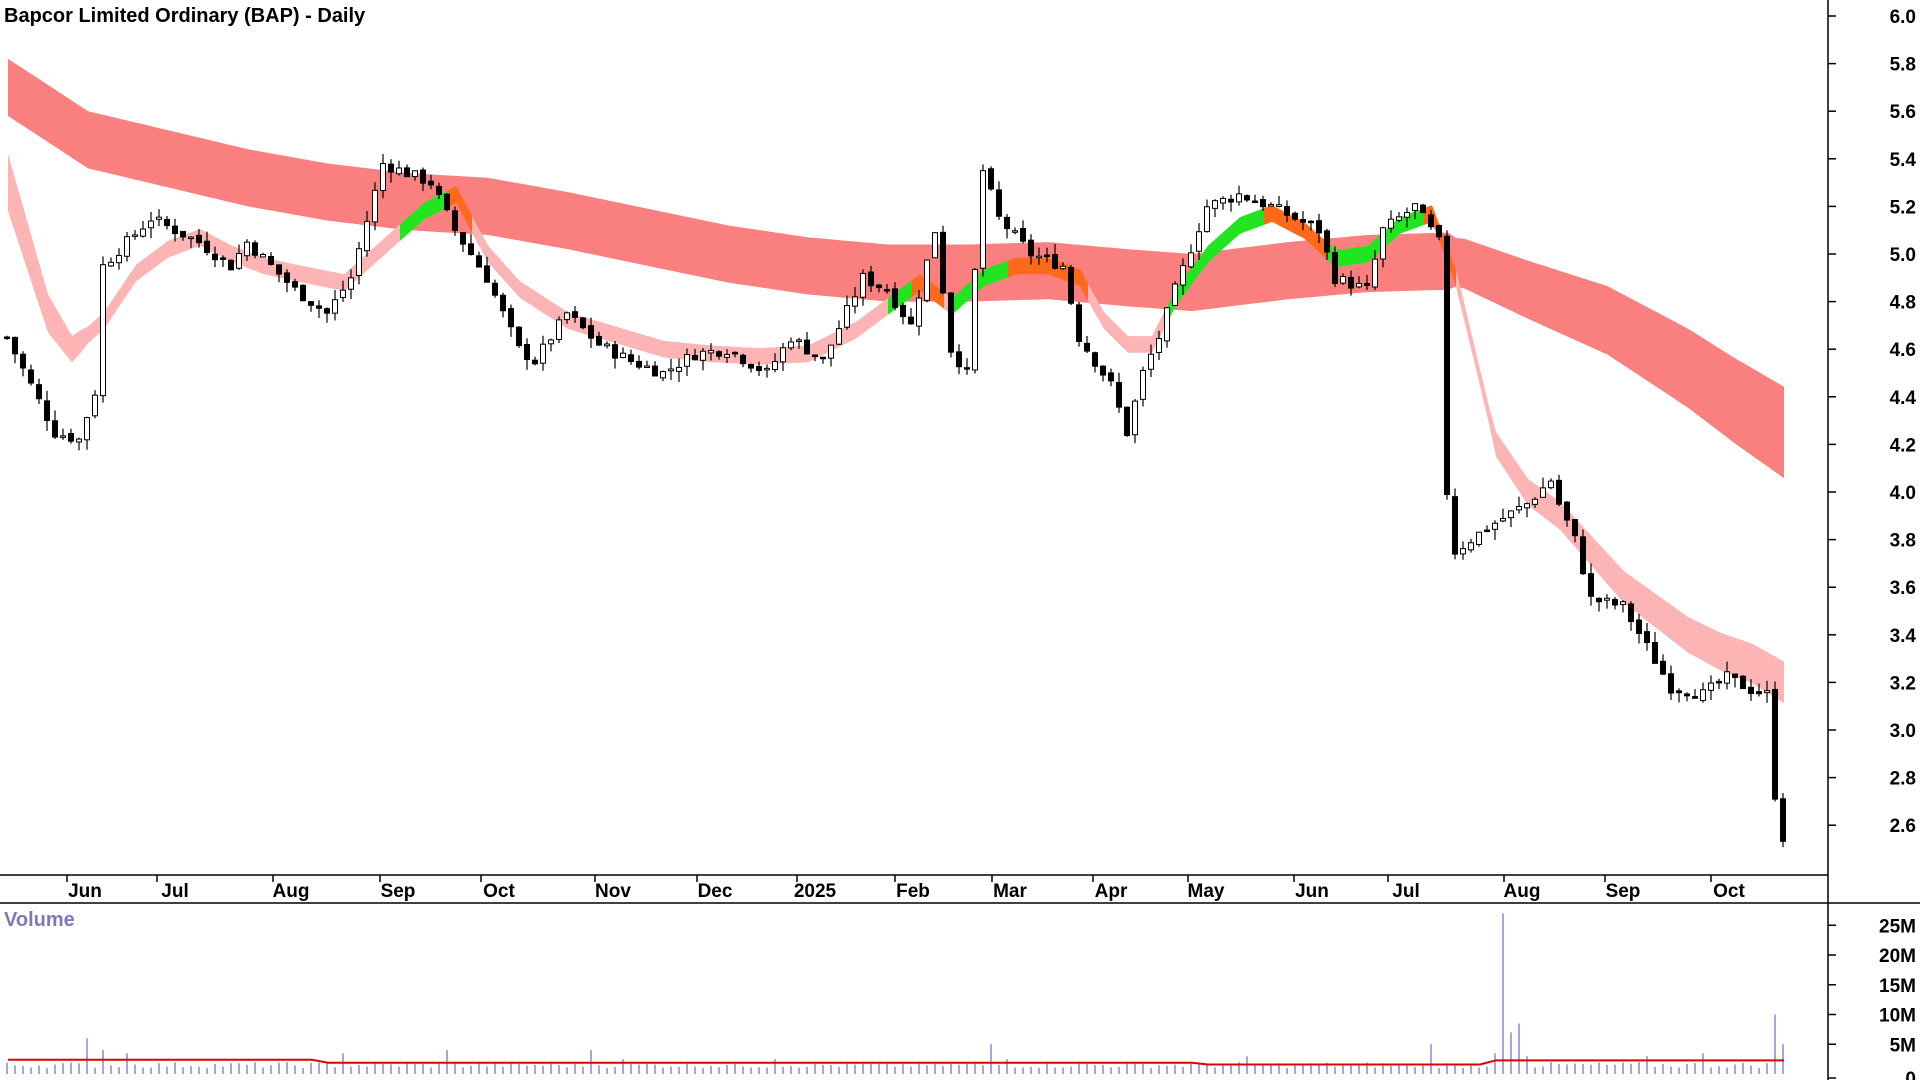  What do you see at coordinates (896, 1062) in the screenshot?
I see `volume-average-line` at bounding box center [896, 1062].